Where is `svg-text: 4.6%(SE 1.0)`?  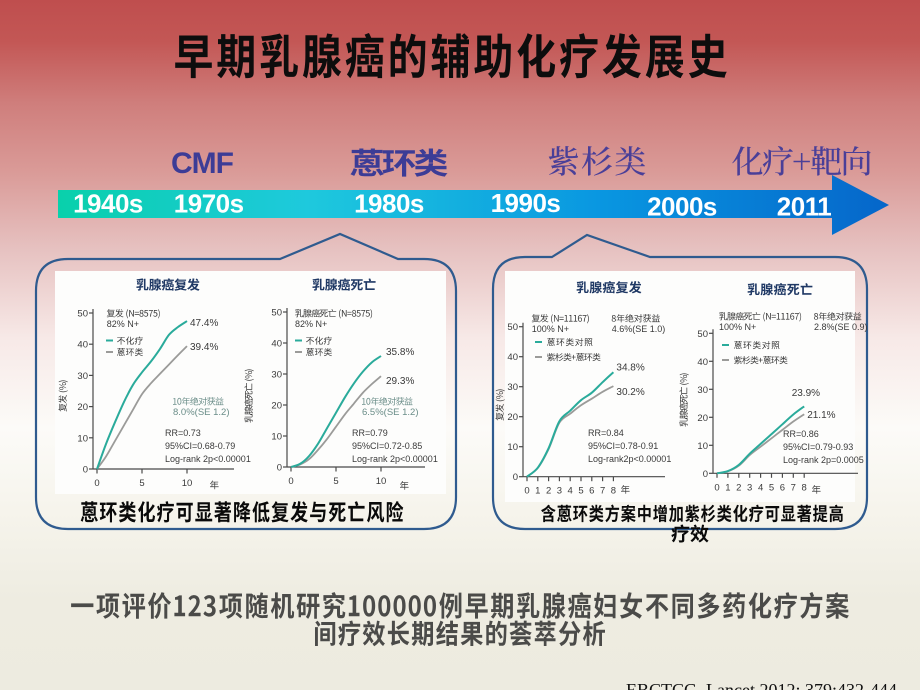 svg-text: 4.6%(SE 1.0) is located at coordinates (639, 329).